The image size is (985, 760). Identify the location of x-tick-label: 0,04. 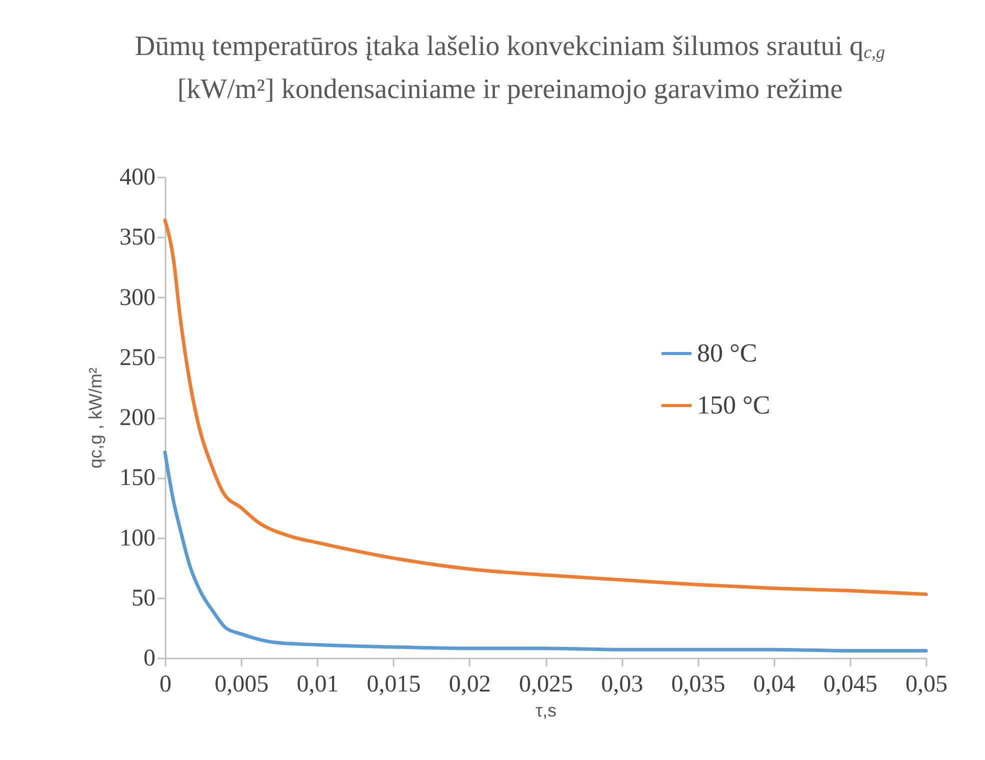
(774, 685).